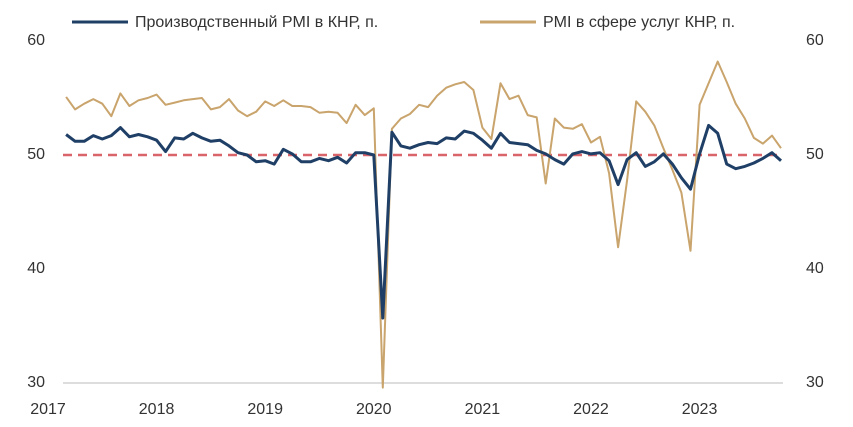  Describe the element at coordinates (591, 409) in the screenshot. I see `x-tick-label: 2022` at that location.